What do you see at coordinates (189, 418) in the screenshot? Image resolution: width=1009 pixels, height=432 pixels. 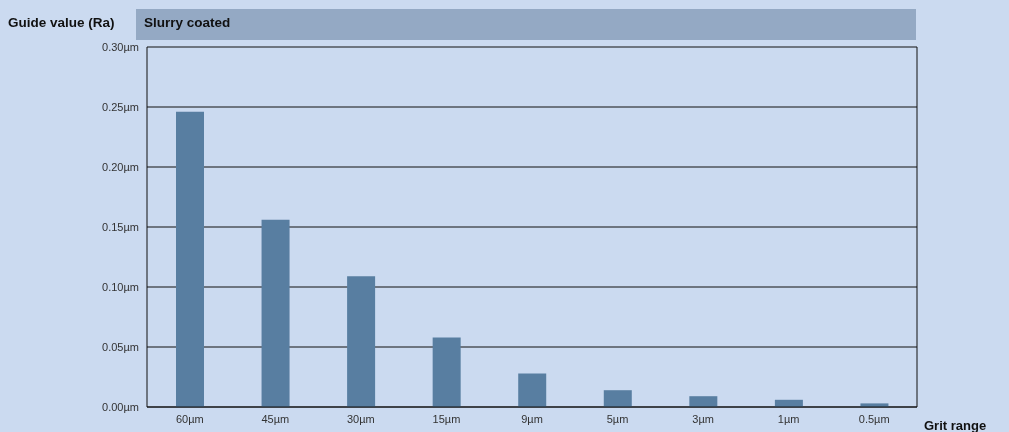 I see `x-tick-label: 60µm` at bounding box center [189, 418].